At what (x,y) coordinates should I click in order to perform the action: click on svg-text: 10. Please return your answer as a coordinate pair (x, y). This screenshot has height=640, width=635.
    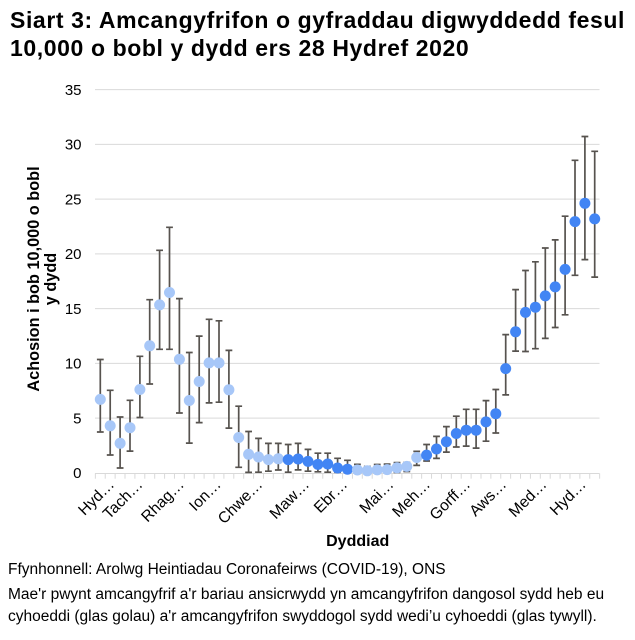
    Looking at the image, I should click on (73, 364).